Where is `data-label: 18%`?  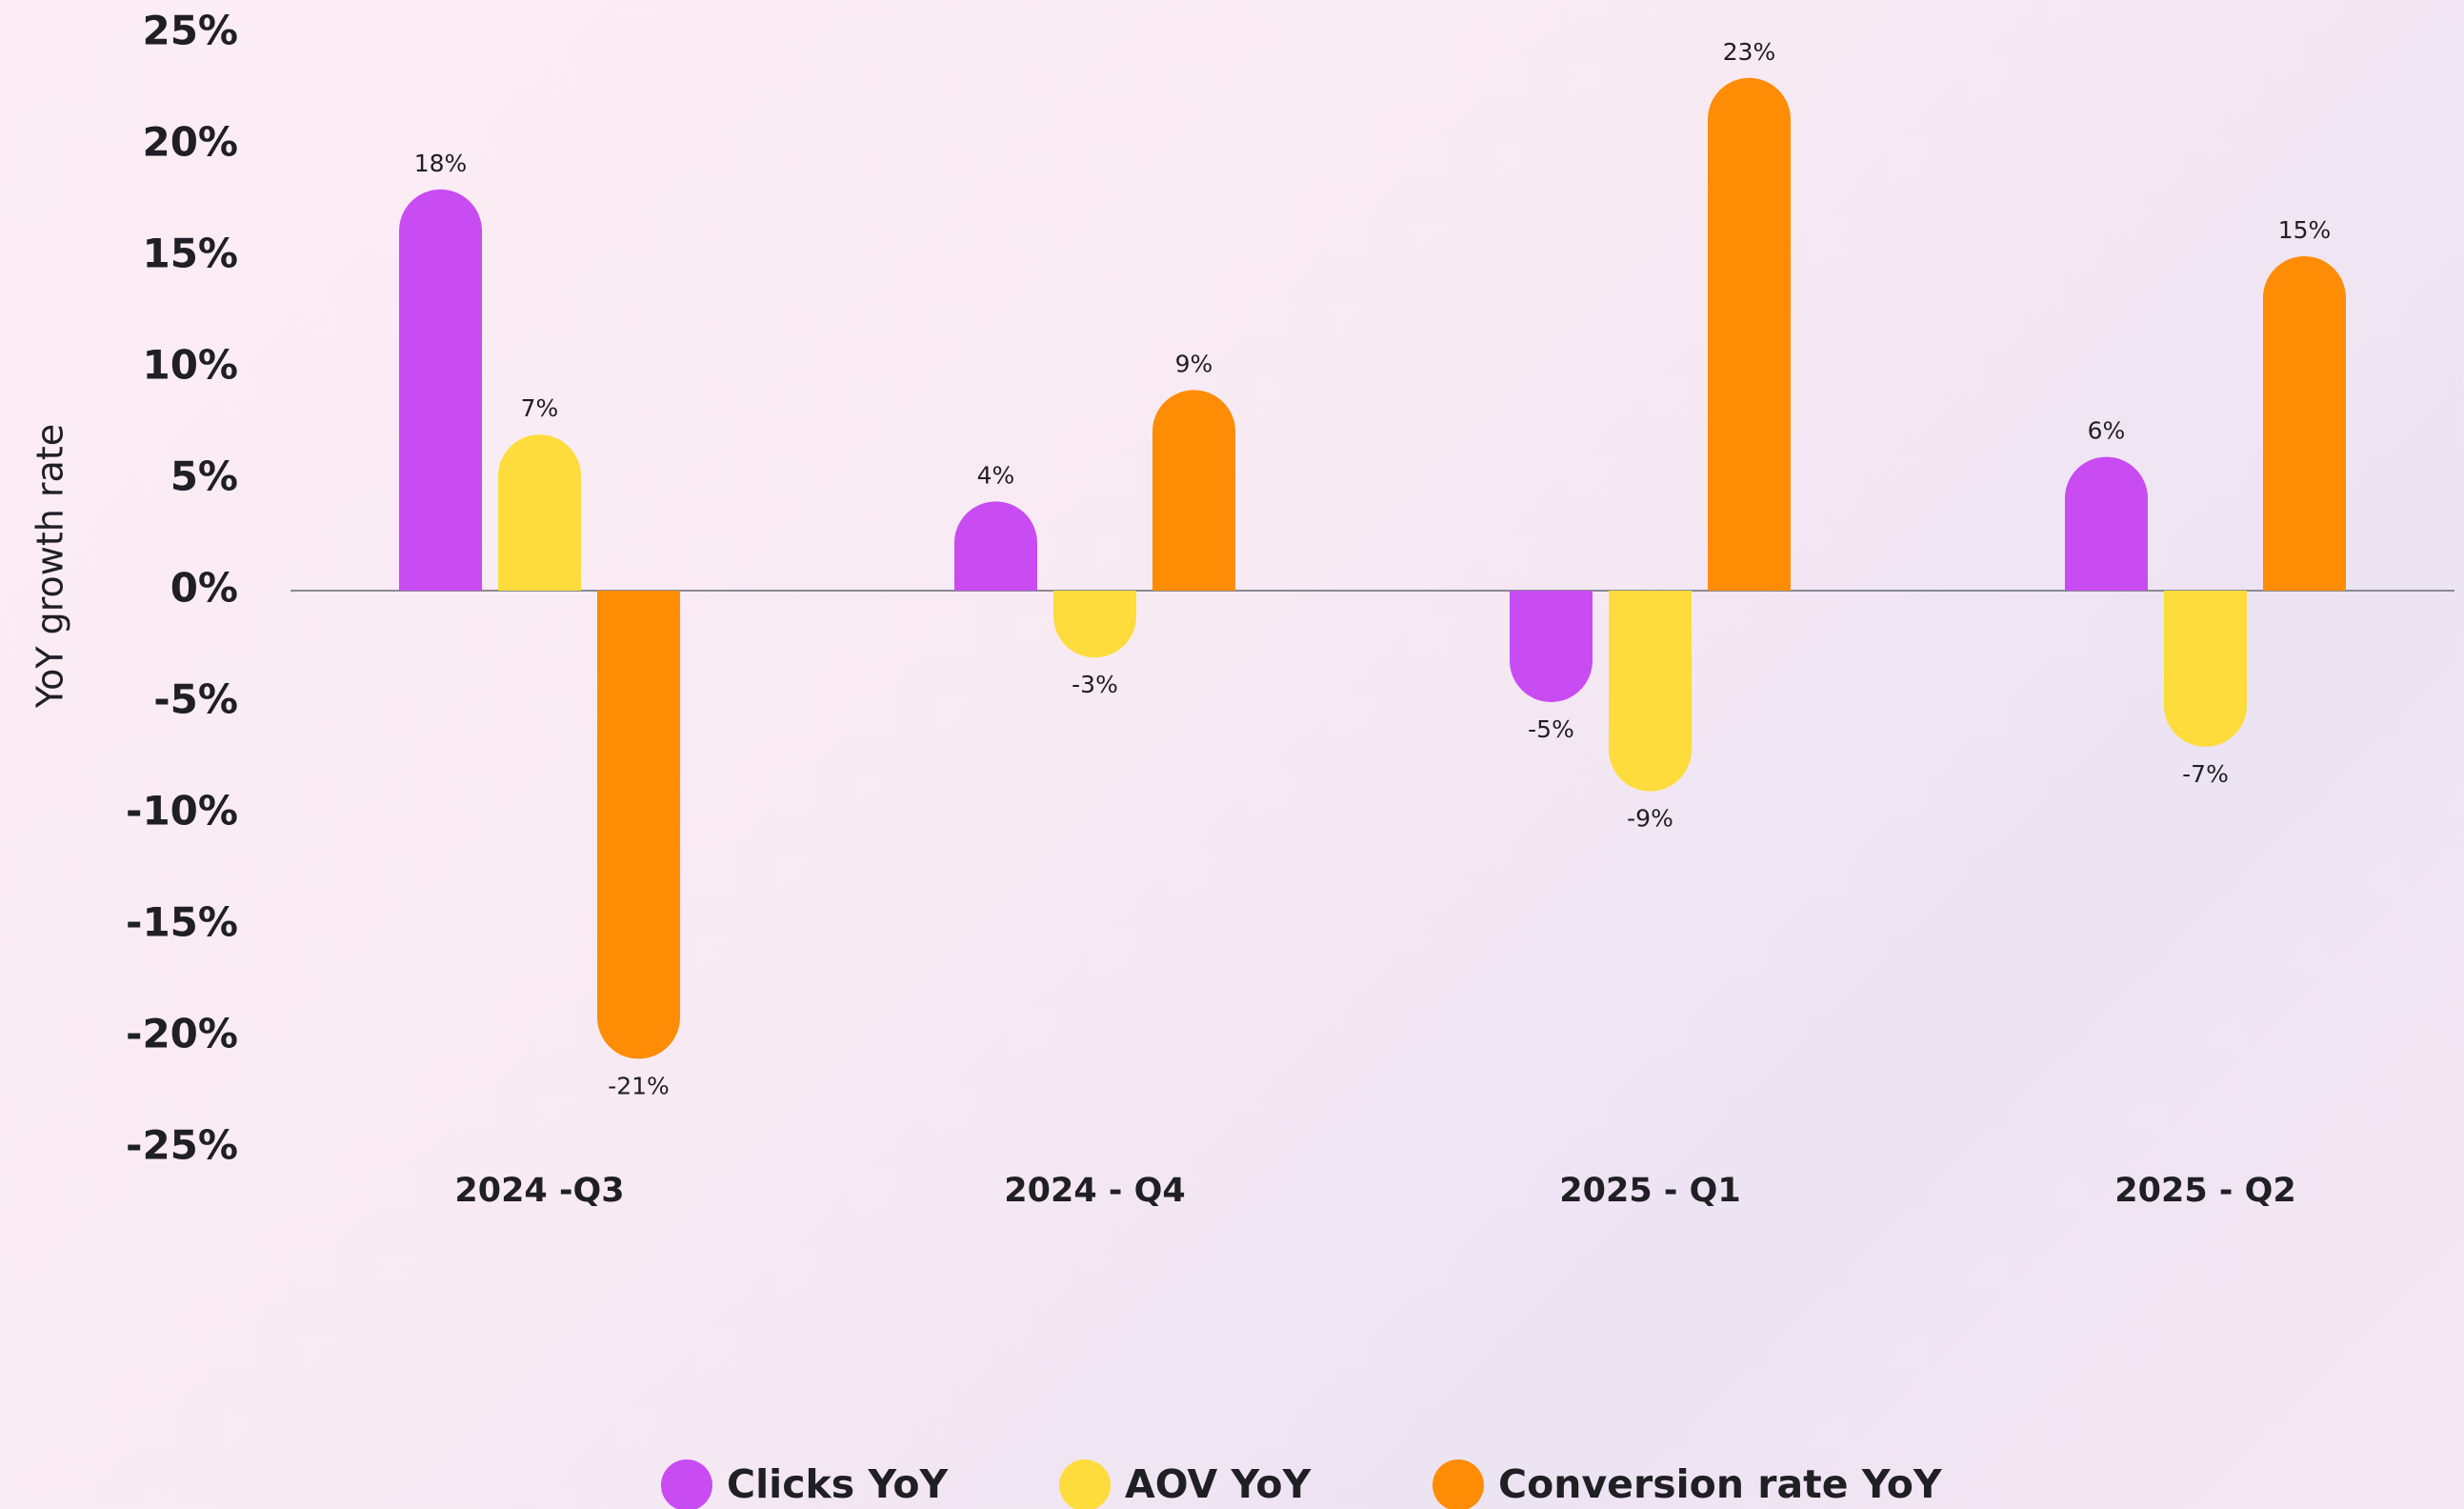
data-label: 18% is located at coordinates (441, 163).